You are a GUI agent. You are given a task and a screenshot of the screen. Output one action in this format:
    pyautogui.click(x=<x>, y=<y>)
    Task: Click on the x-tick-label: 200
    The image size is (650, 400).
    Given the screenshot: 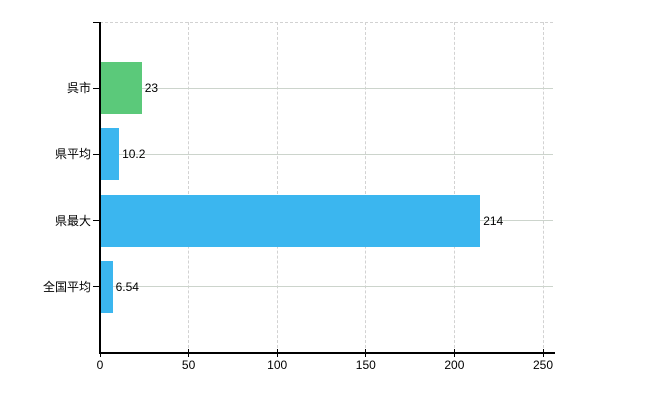 What is the action you would take?
    pyautogui.click(x=454, y=365)
    